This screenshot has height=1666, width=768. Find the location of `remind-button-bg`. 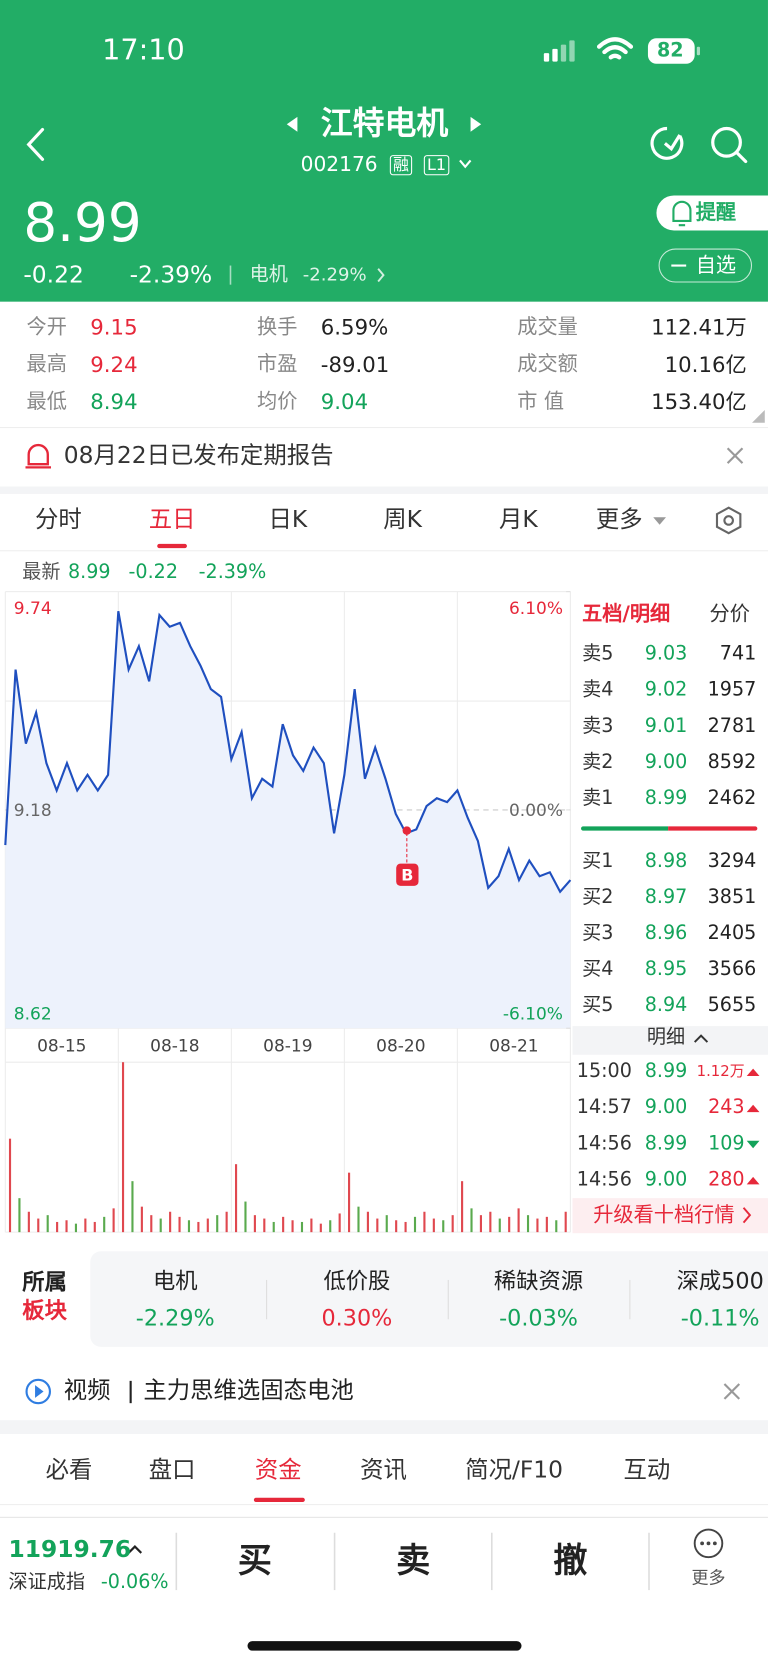

remind-button-bg is located at coordinates (712, 213).